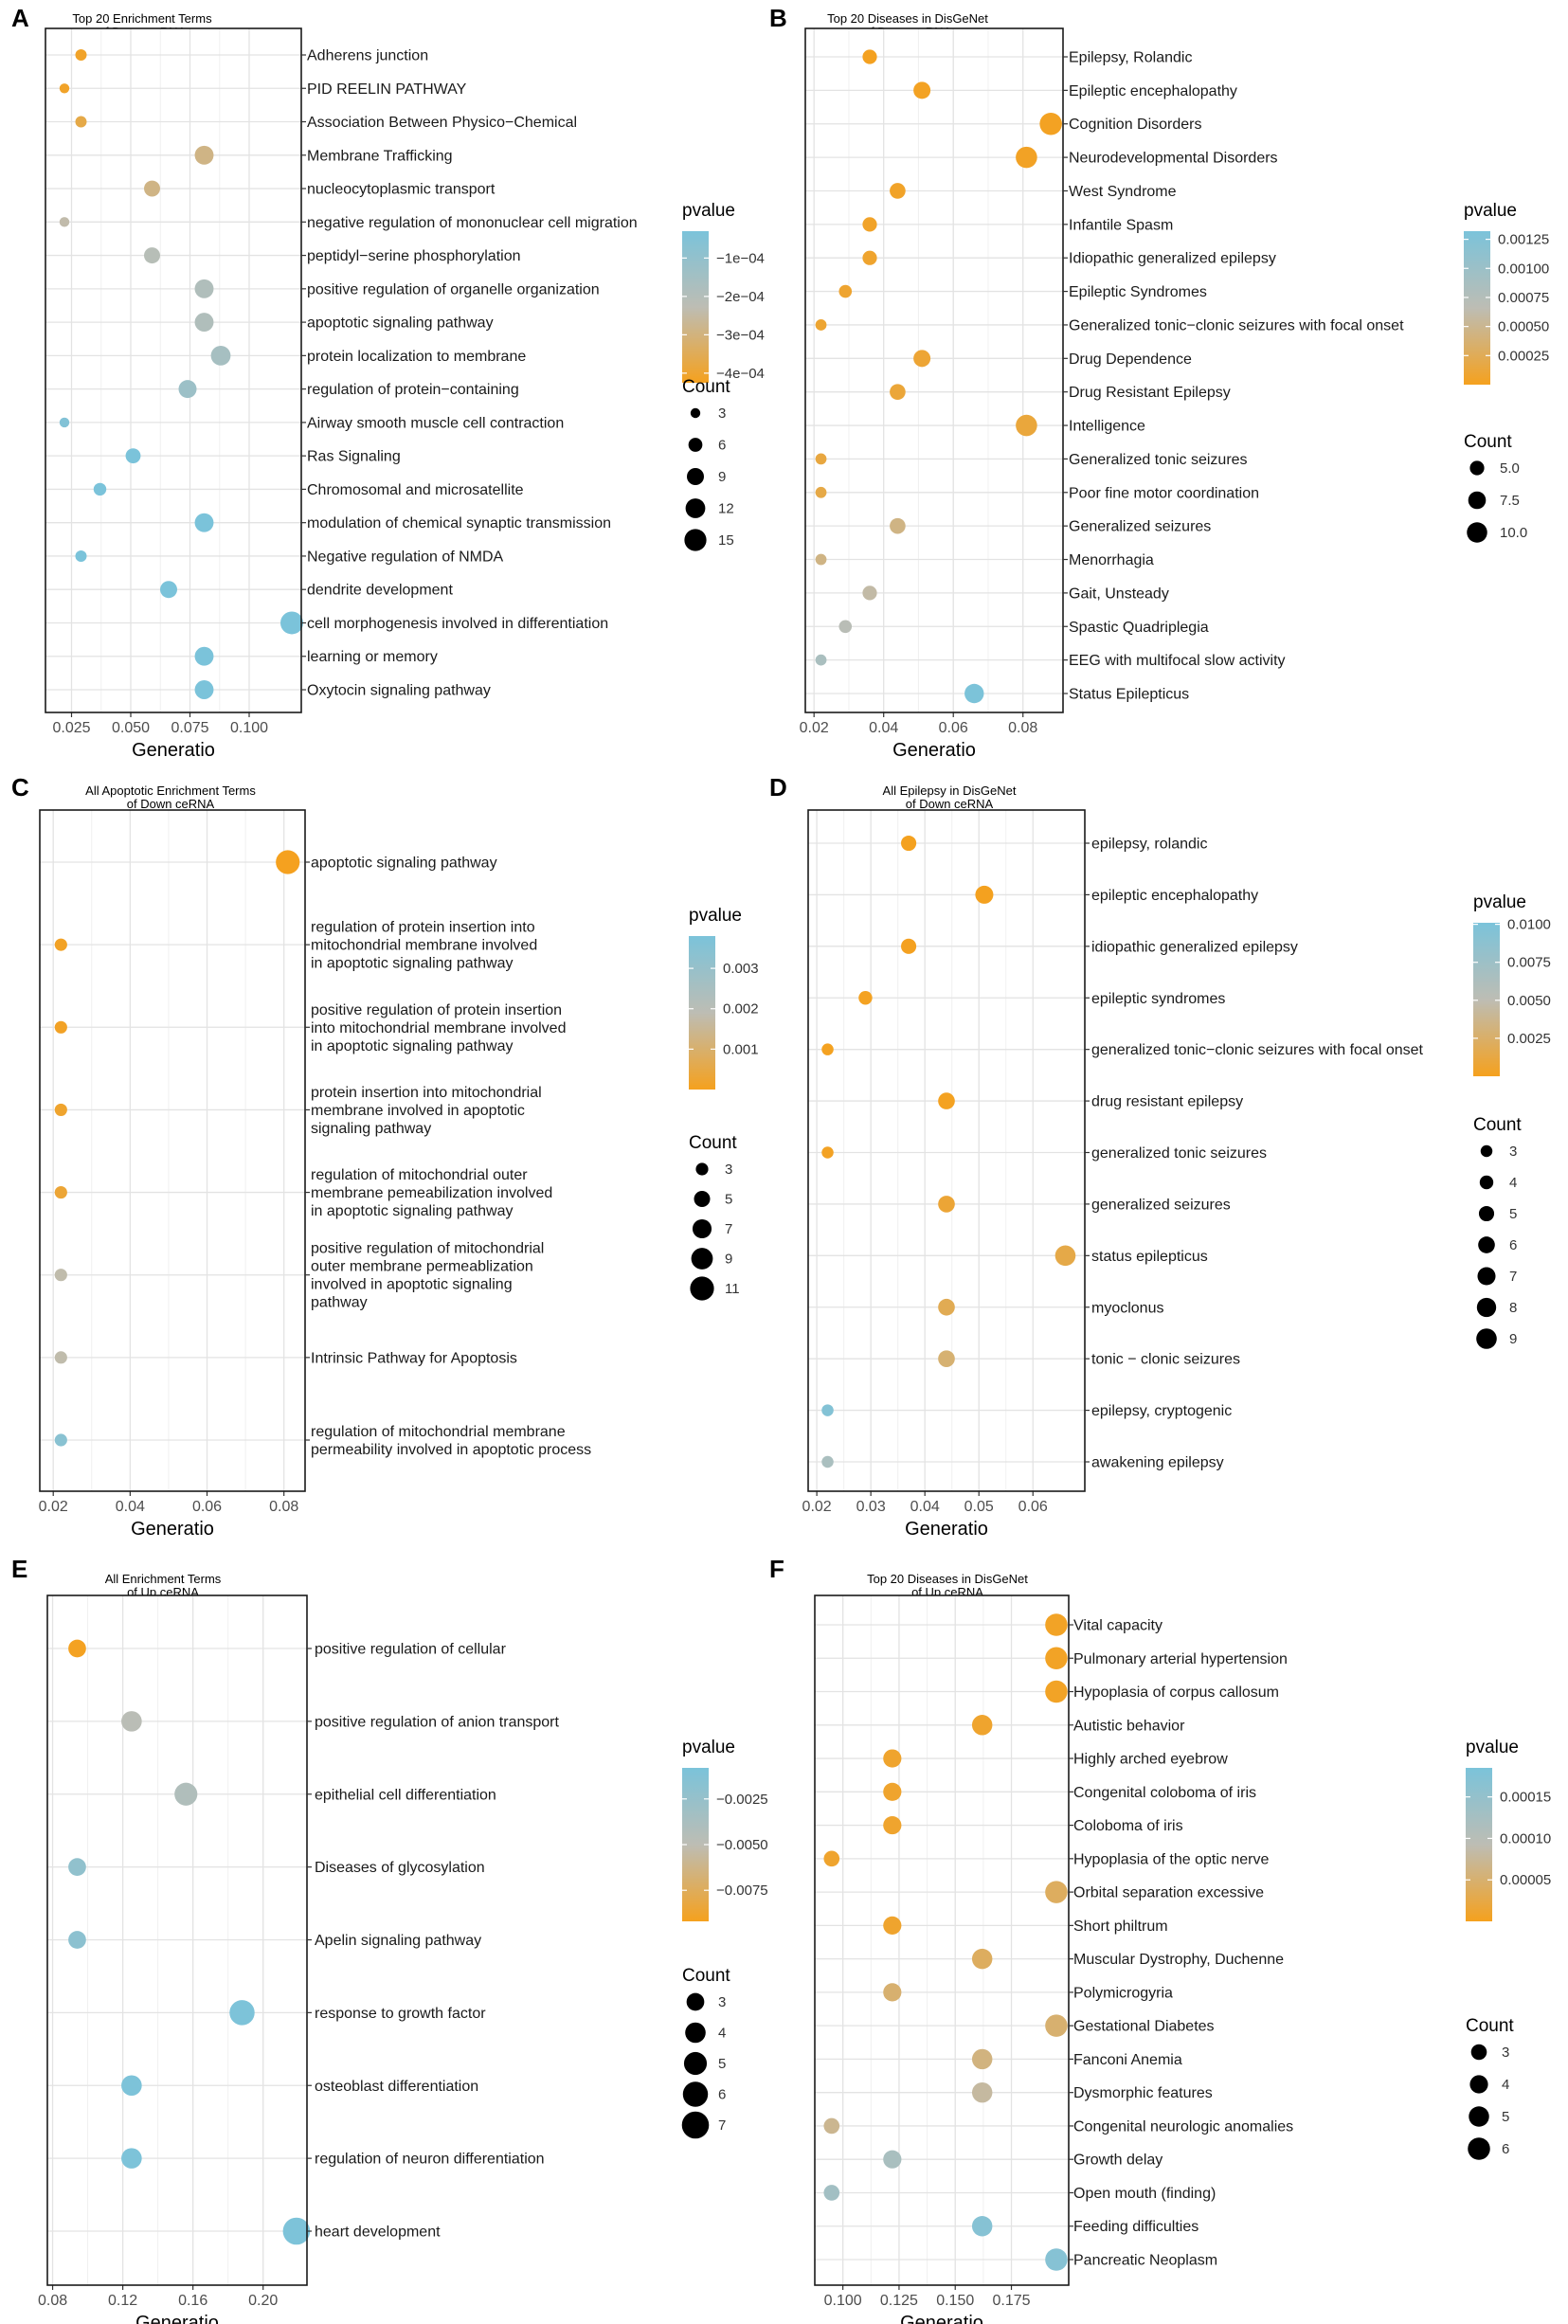  I want to click on category-label: dendrite development, so click(380, 591).